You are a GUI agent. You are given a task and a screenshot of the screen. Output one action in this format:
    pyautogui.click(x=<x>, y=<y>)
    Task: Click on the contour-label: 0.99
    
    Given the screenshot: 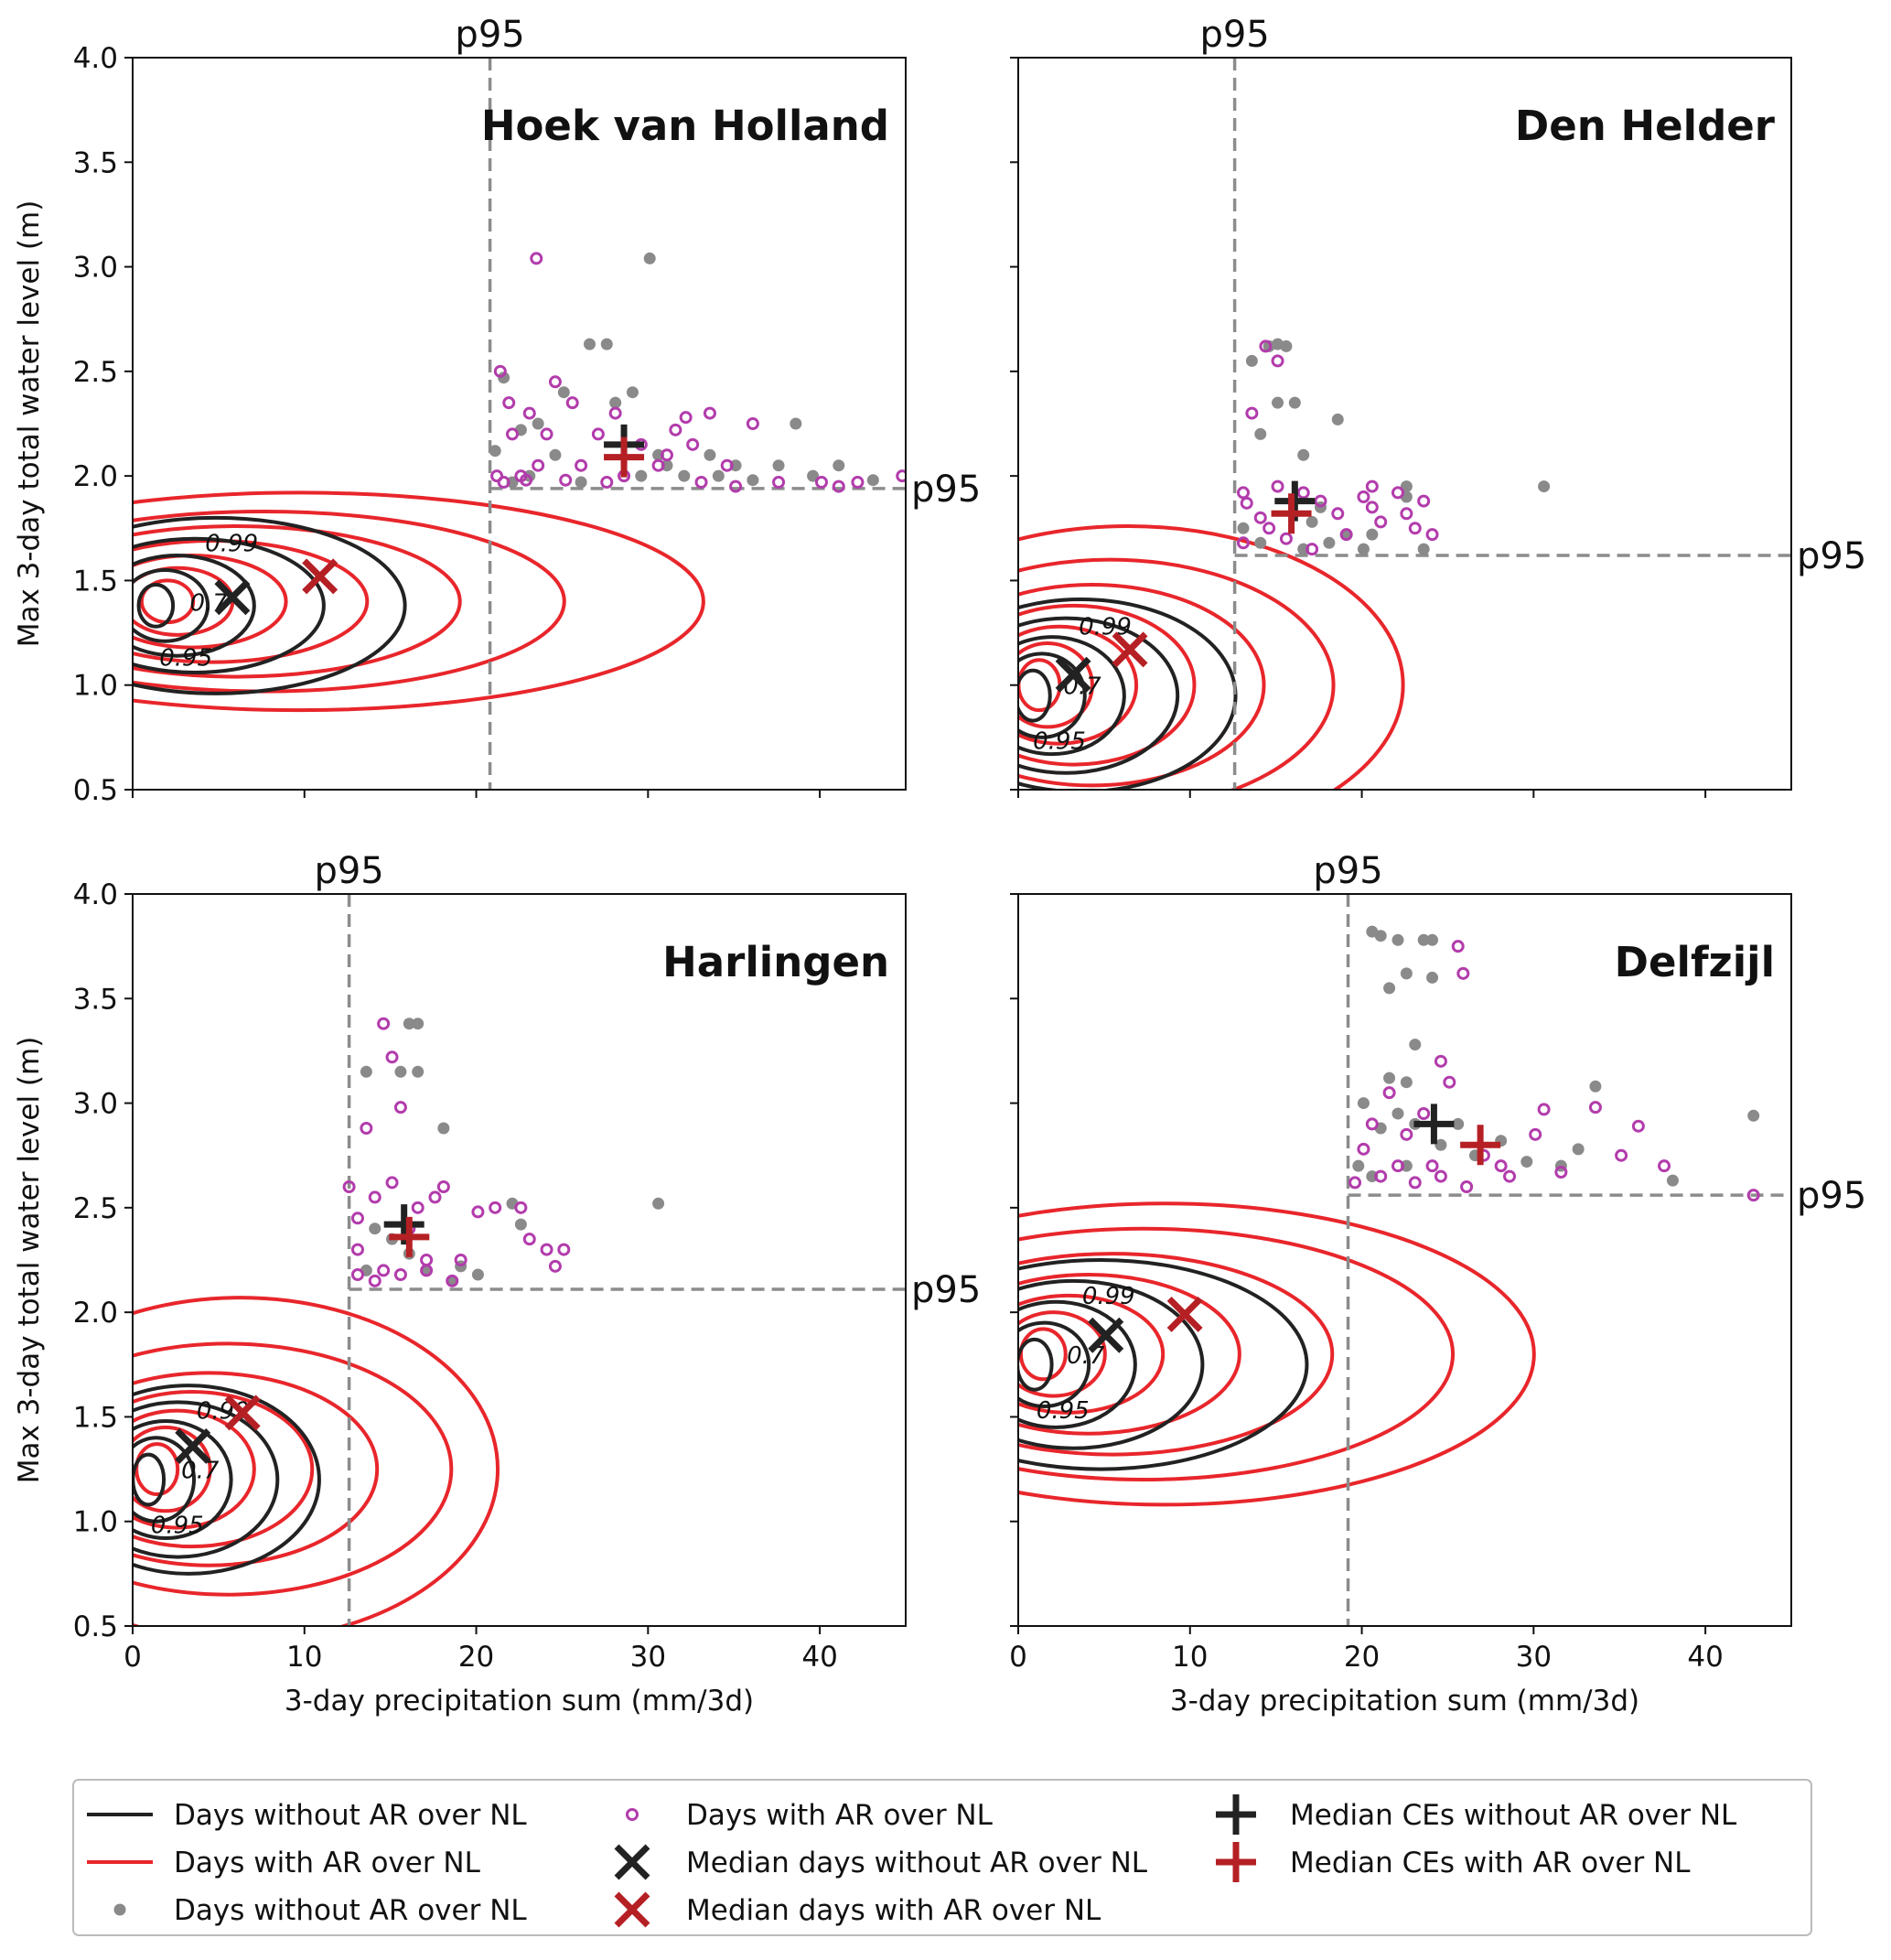 What is the action you would take?
    pyautogui.click(x=231, y=543)
    